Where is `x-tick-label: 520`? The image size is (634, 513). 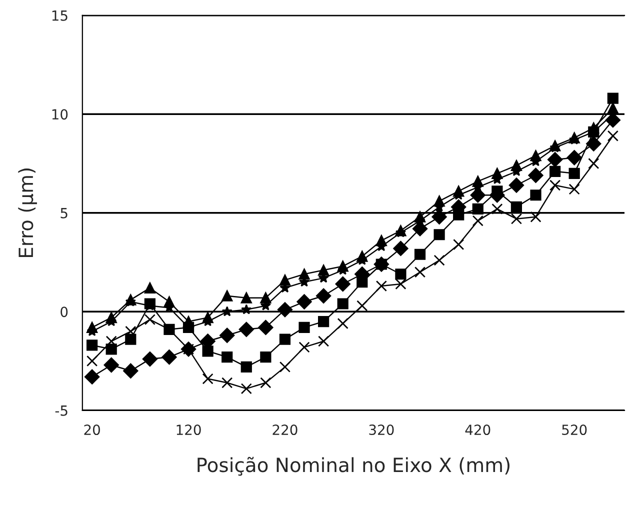 x-tick-label: 520 is located at coordinates (574, 430).